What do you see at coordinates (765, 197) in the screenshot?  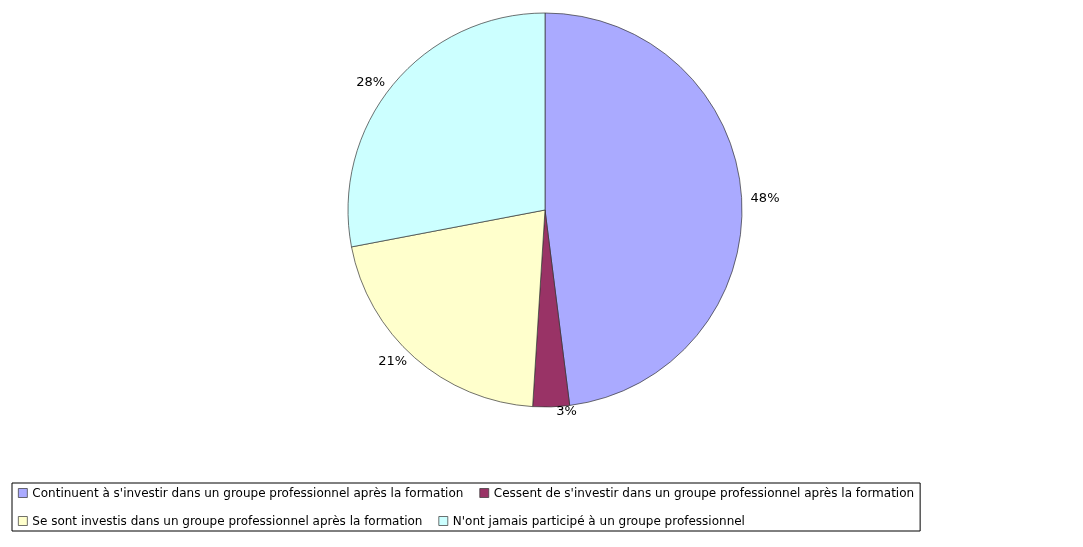 I see `data-label: 48%` at bounding box center [765, 197].